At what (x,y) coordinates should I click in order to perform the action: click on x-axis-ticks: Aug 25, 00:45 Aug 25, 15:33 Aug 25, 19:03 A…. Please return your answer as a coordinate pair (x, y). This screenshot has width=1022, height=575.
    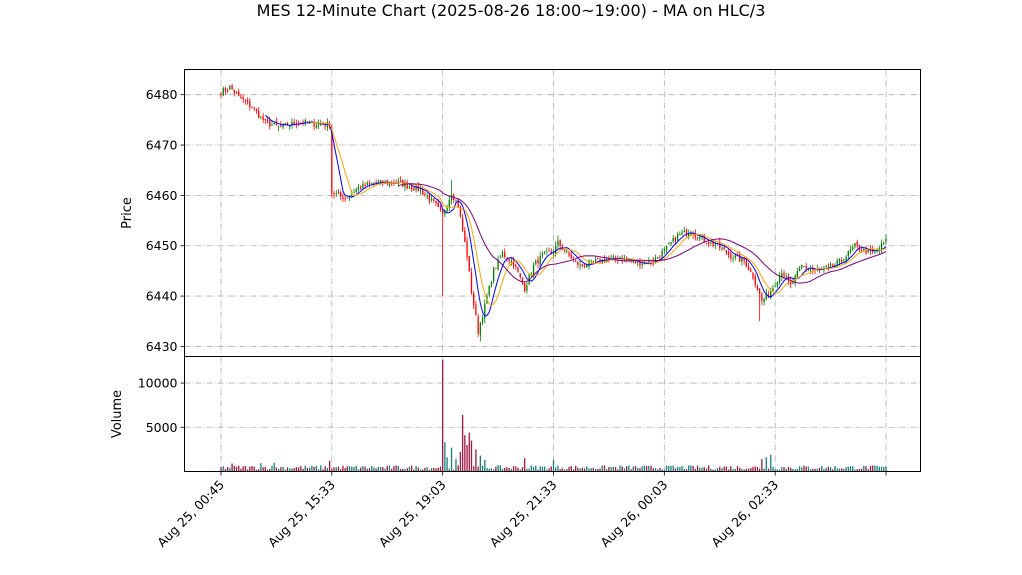
    Looking at the image, I should click on (520, 510).